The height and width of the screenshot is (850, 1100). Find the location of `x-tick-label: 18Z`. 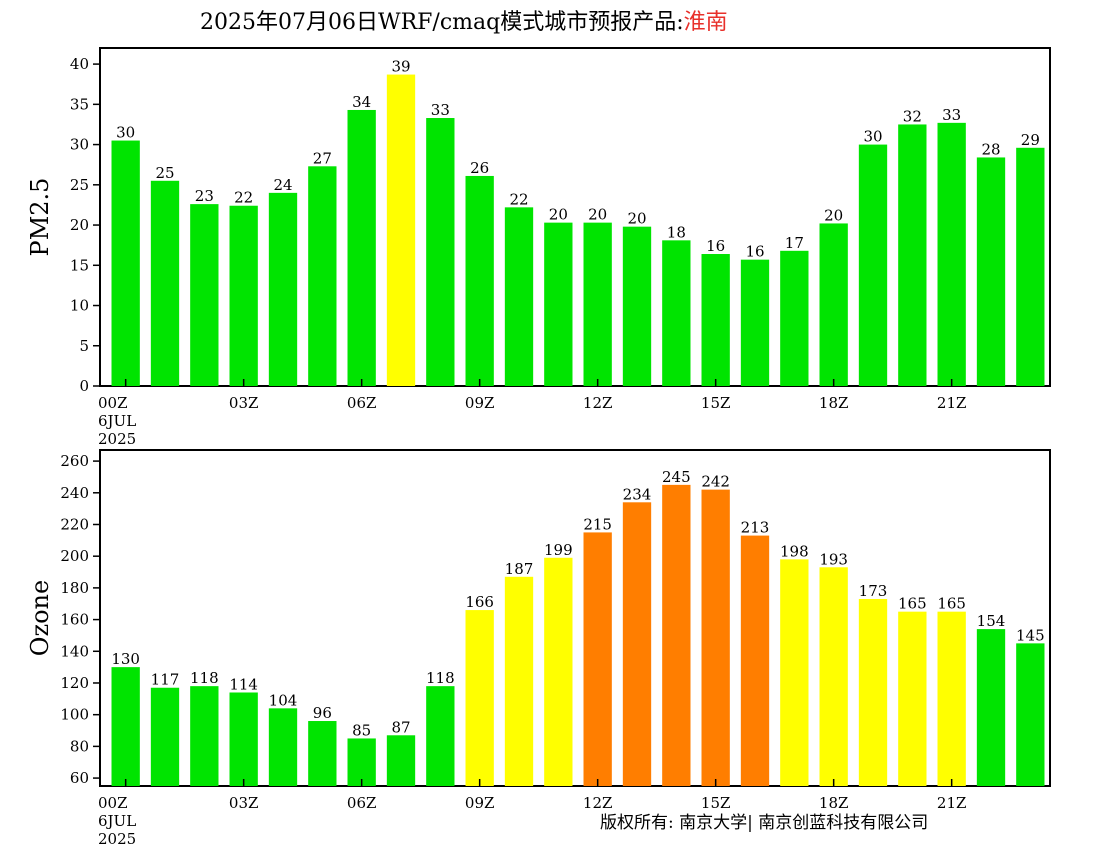

x-tick-label: 18Z is located at coordinates (834, 803).